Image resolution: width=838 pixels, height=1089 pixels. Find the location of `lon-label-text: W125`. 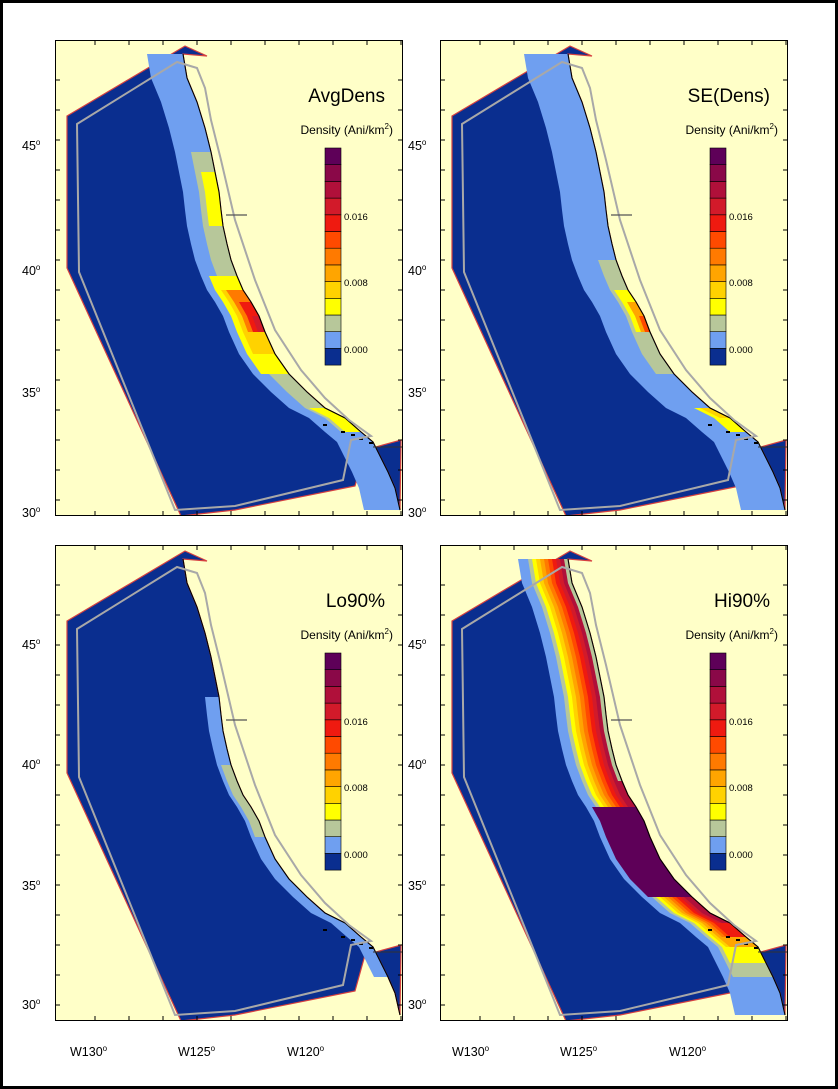

lon-label-text: W125 is located at coordinates (194, 1052).